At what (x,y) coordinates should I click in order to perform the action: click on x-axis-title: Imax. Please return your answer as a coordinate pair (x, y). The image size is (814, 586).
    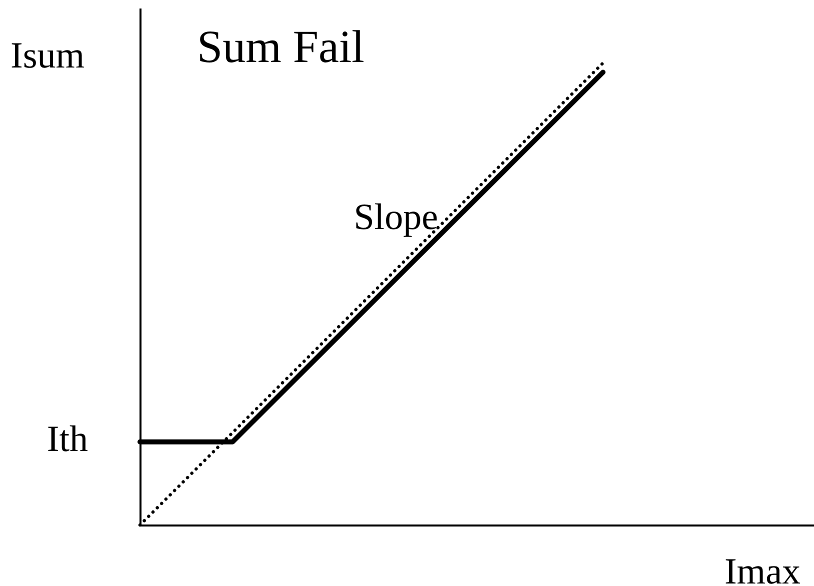
    Looking at the image, I should click on (762, 569).